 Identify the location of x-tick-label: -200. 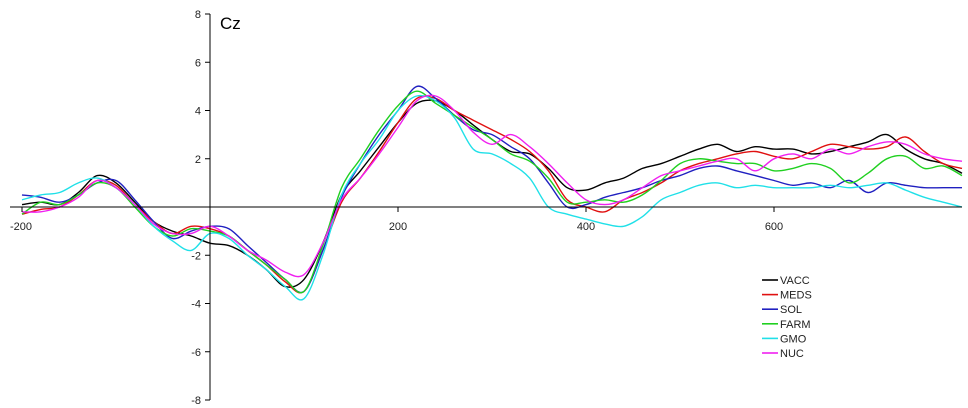
(21, 227).